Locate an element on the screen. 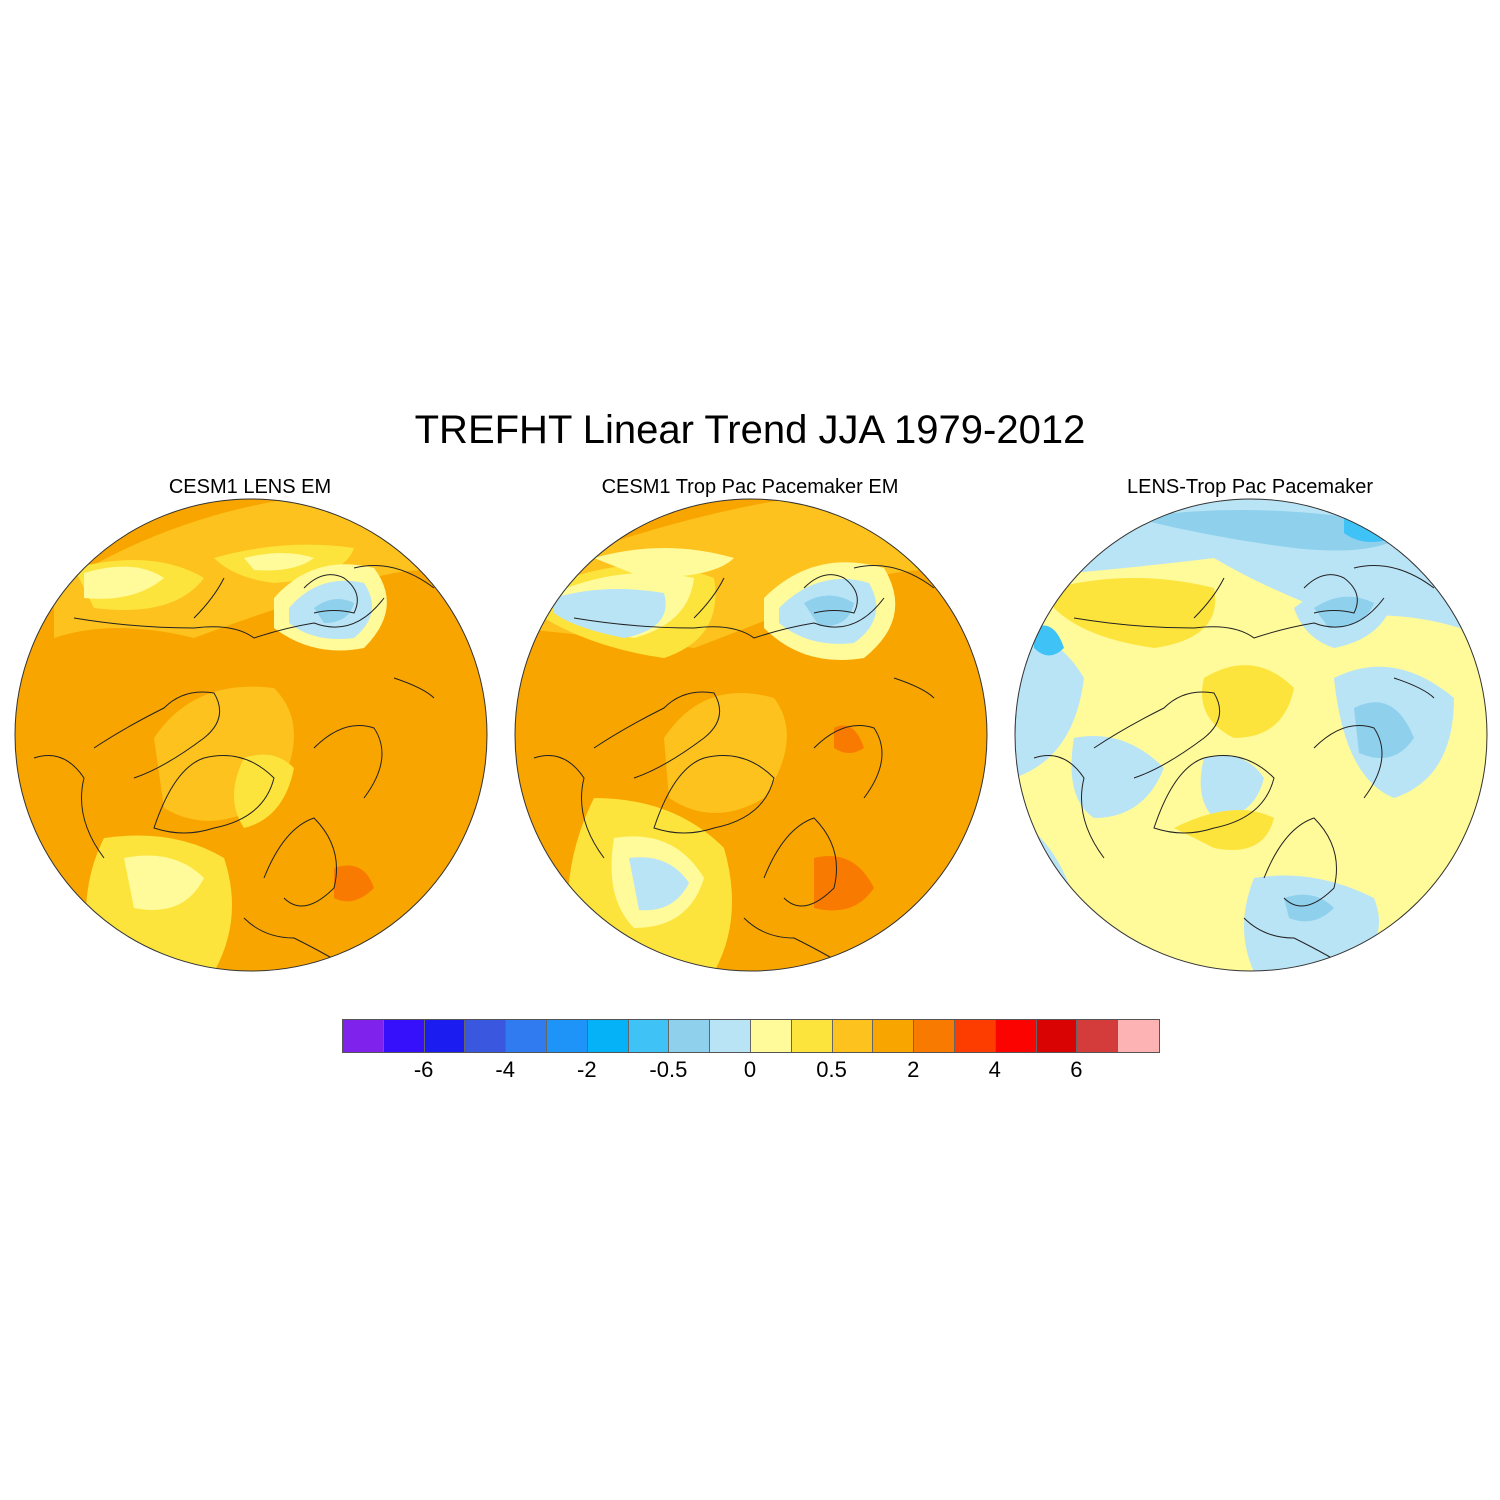 The width and height of the screenshot is (1500, 1500). panel-title-lens: CESM1 LENS EM is located at coordinates (250, 487).